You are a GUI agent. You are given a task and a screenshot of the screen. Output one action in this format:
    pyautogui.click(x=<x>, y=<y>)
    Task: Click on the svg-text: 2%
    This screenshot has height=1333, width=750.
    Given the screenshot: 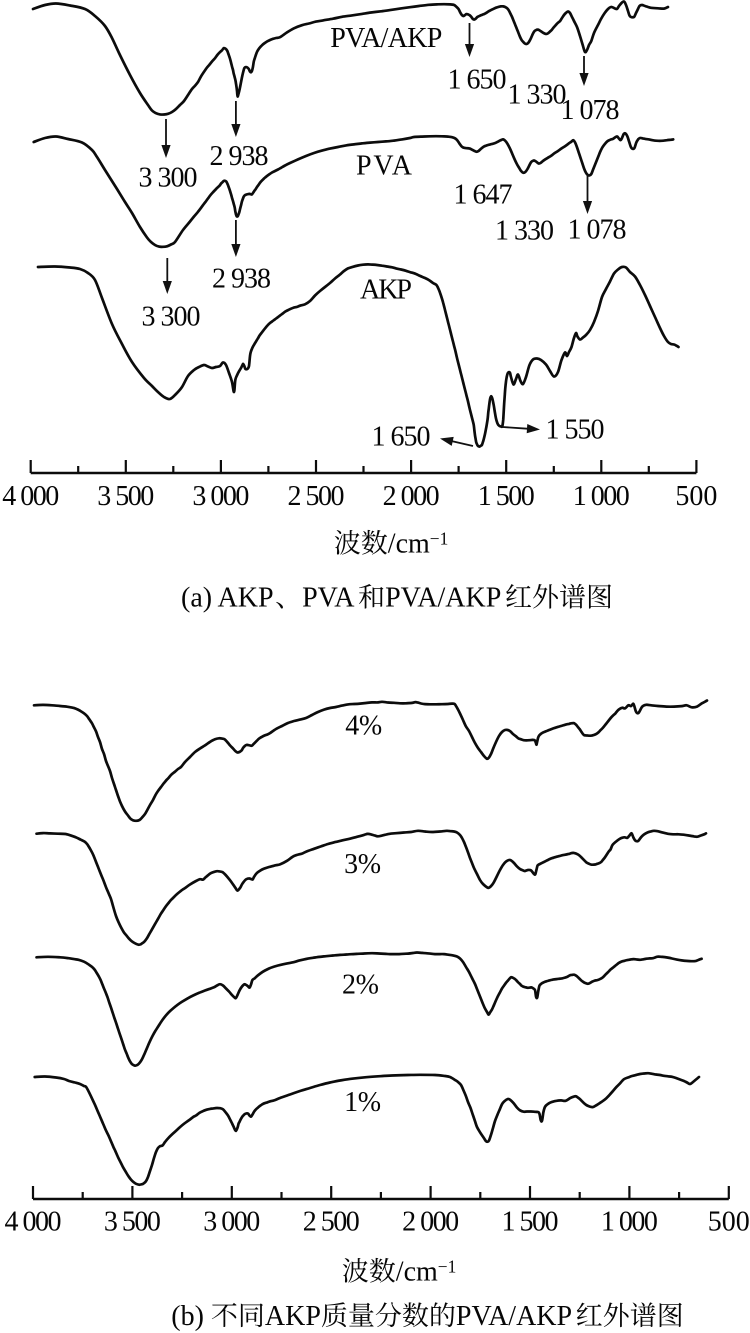 What is the action you would take?
    pyautogui.click(x=360, y=985)
    